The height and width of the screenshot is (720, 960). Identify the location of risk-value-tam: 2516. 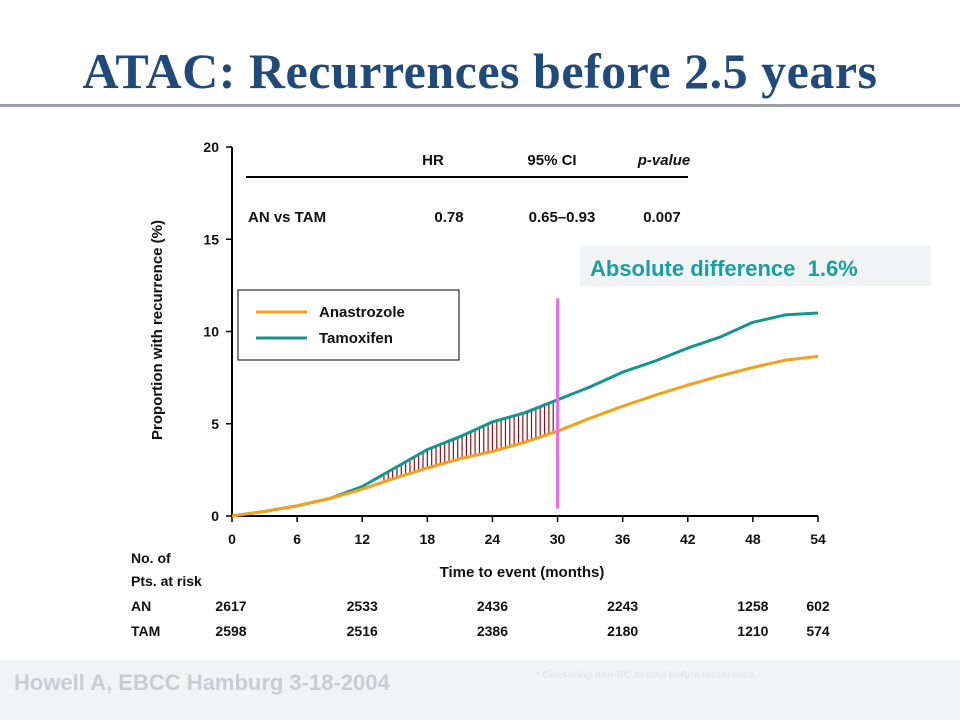
(362, 631).